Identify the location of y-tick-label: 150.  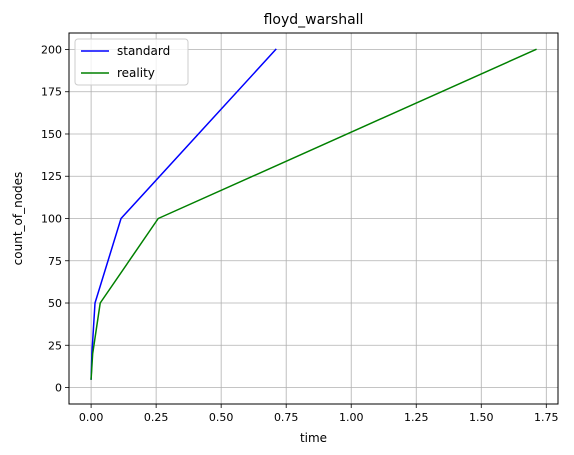
(51, 134).